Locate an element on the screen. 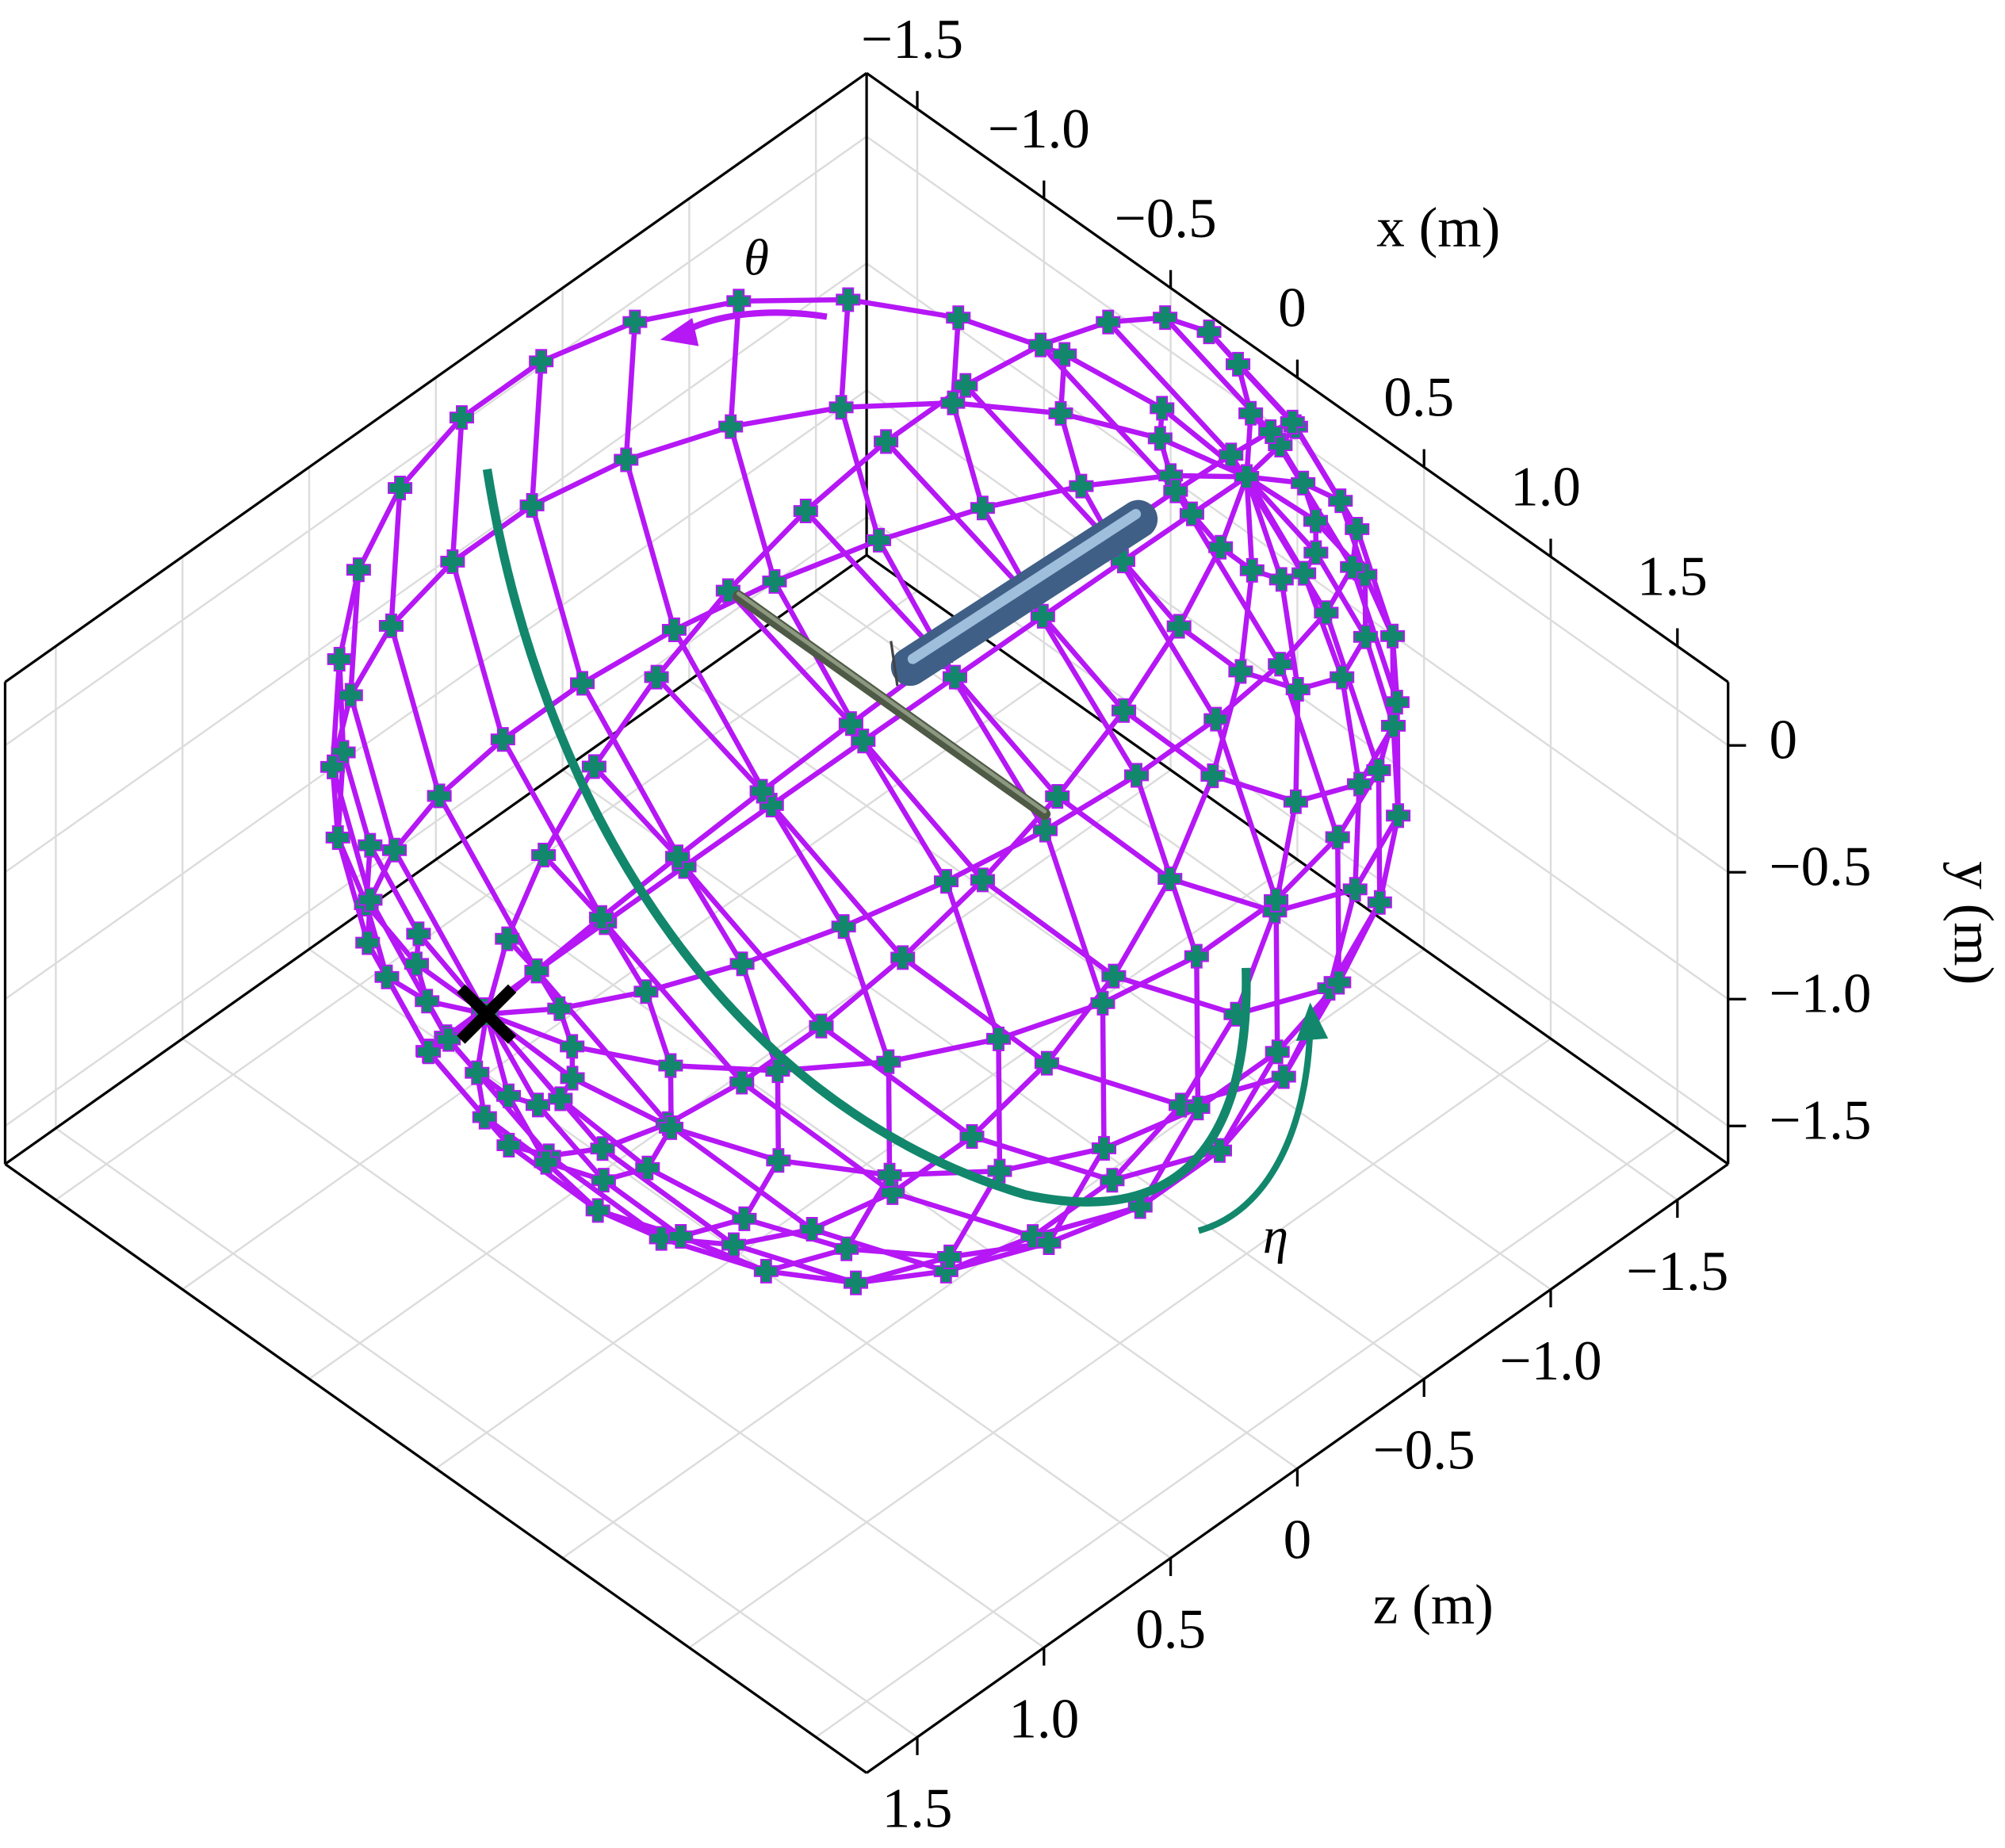  rod is located at coordinates (892, 705).